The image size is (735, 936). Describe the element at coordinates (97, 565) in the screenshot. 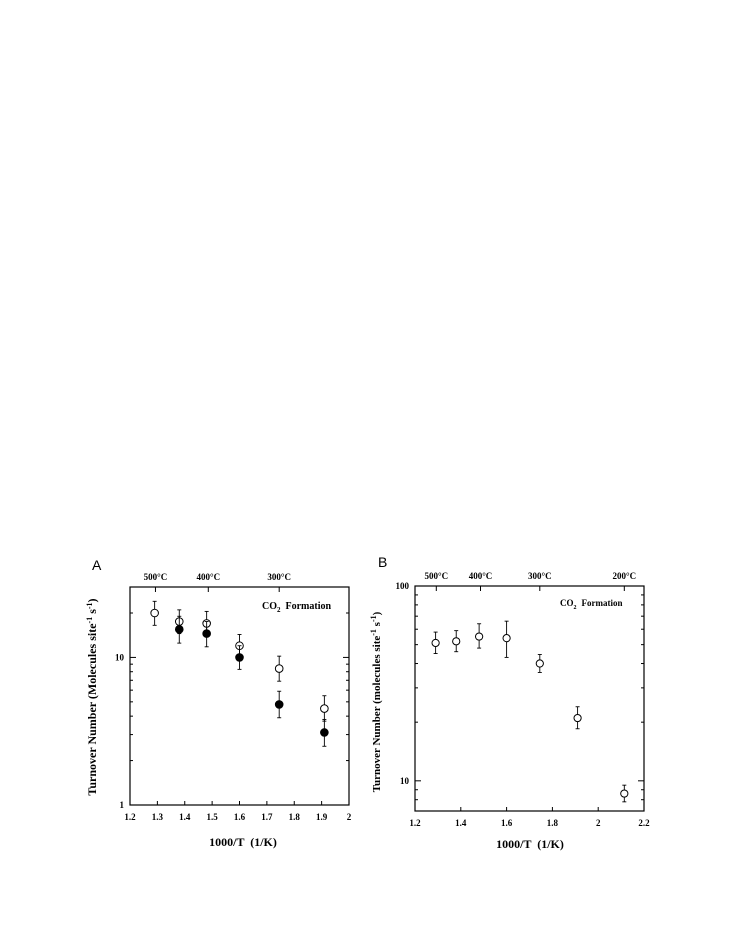

I see `panel-a-letter: A` at that location.